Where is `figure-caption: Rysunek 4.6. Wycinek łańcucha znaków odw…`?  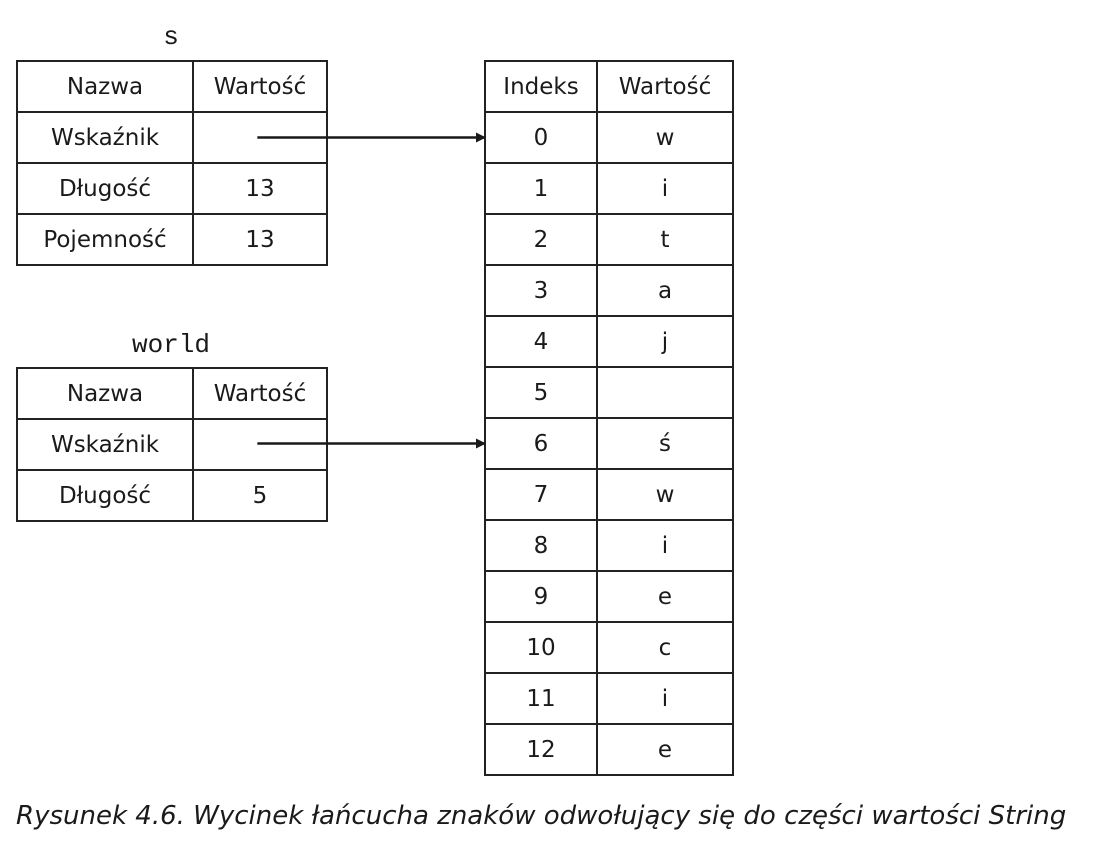 figure-caption: Rysunek 4.6. Wycinek łańcucha znaków odw… is located at coordinates (541, 816).